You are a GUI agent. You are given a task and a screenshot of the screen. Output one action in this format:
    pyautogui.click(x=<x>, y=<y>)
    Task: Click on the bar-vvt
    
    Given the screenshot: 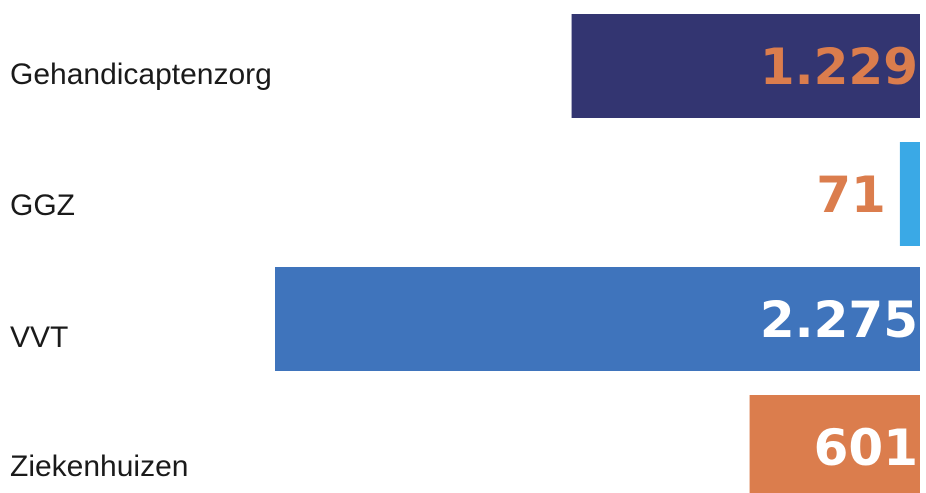 What is the action you would take?
    pyautogui.click(x=597, y=319)
    